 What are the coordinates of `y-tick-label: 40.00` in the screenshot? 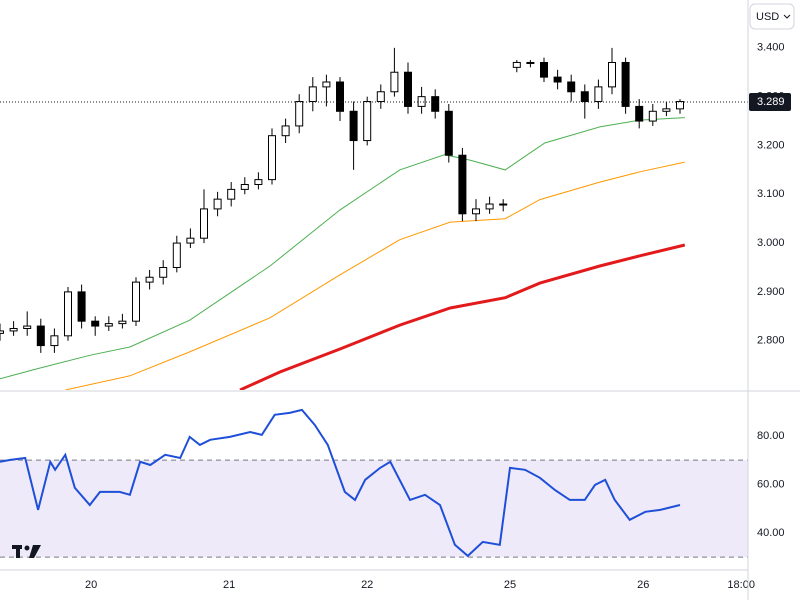 It's located at (771, 533).